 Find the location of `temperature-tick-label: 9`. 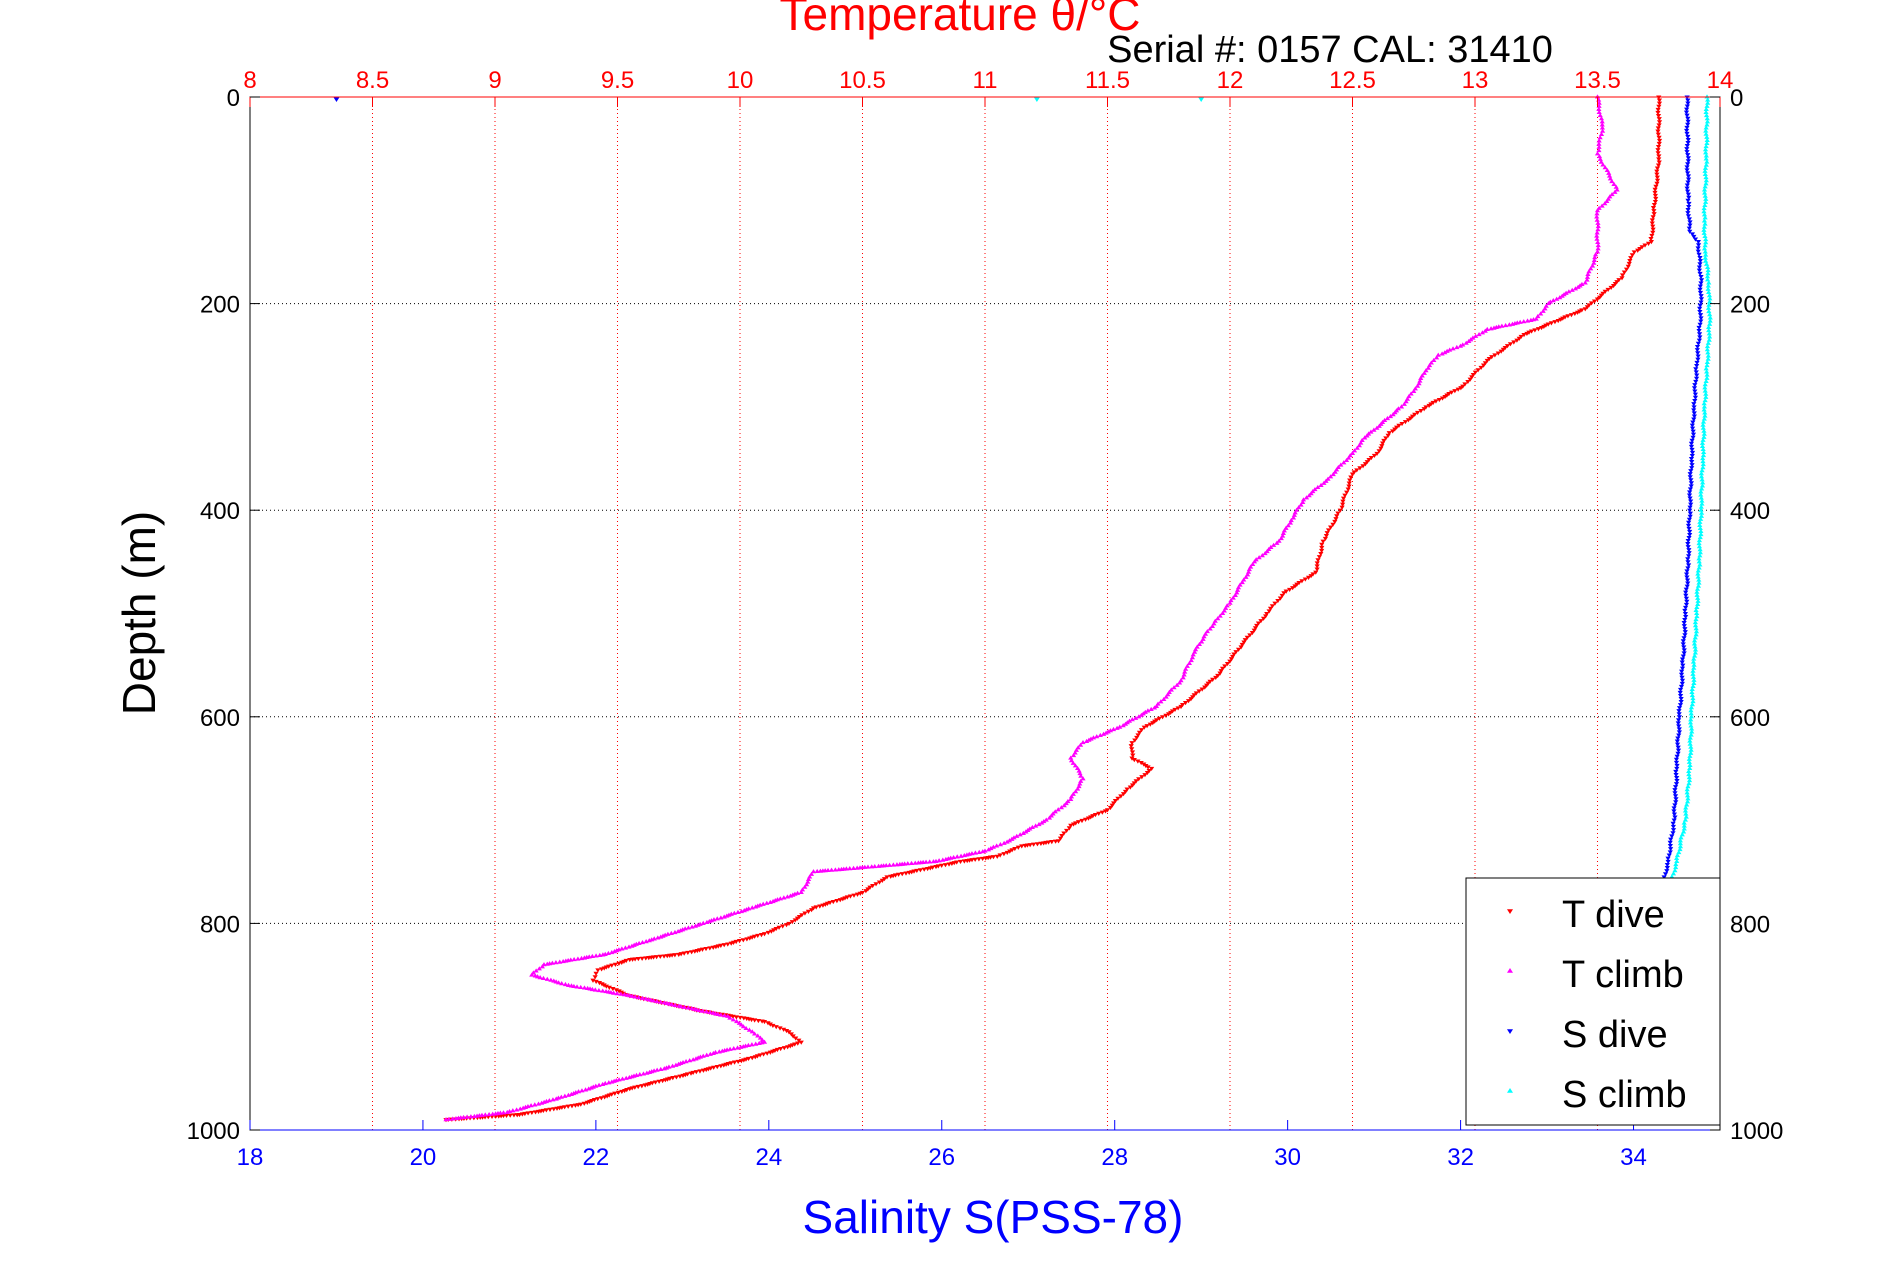

temperature-tick-label: 9 is located at coordinates (494, 80).